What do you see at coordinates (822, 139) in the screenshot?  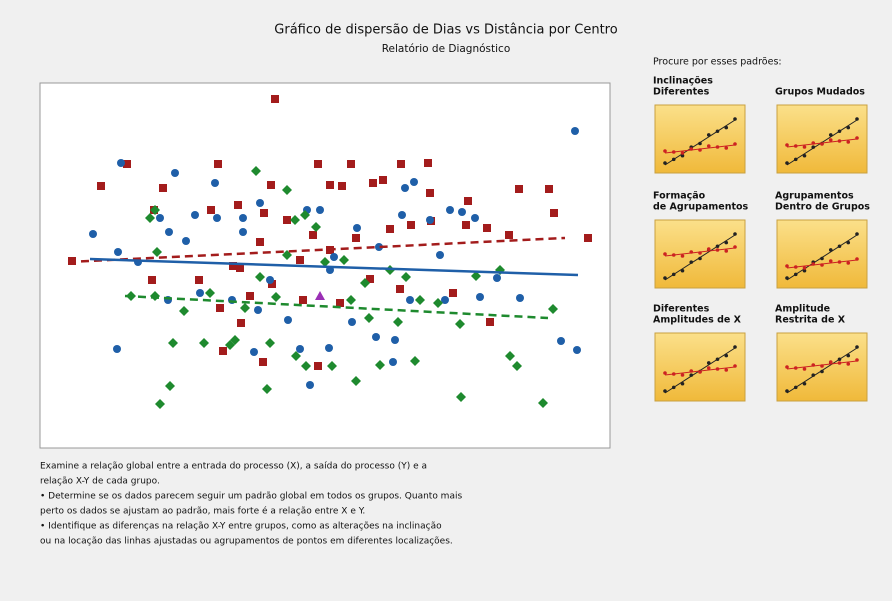 I see `thumbnail` at bounding box center [822, 139].